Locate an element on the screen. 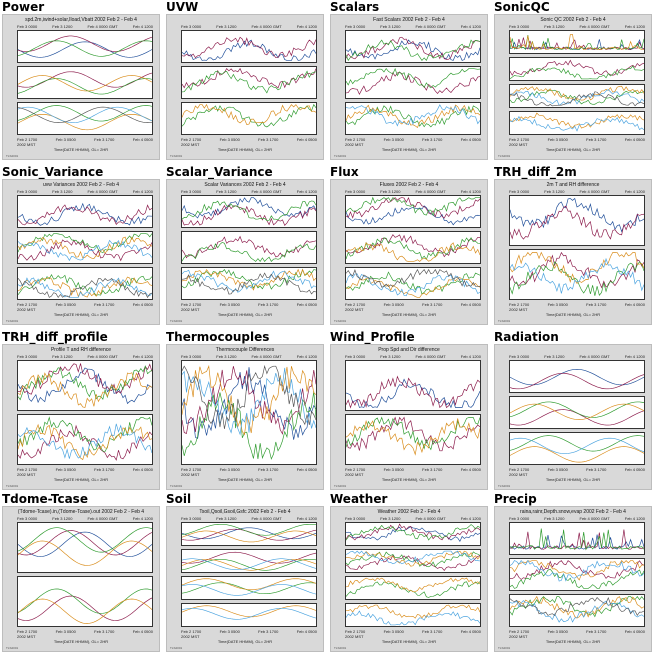  thumbnail-title: Scalars is located at coordinates (355, 7).